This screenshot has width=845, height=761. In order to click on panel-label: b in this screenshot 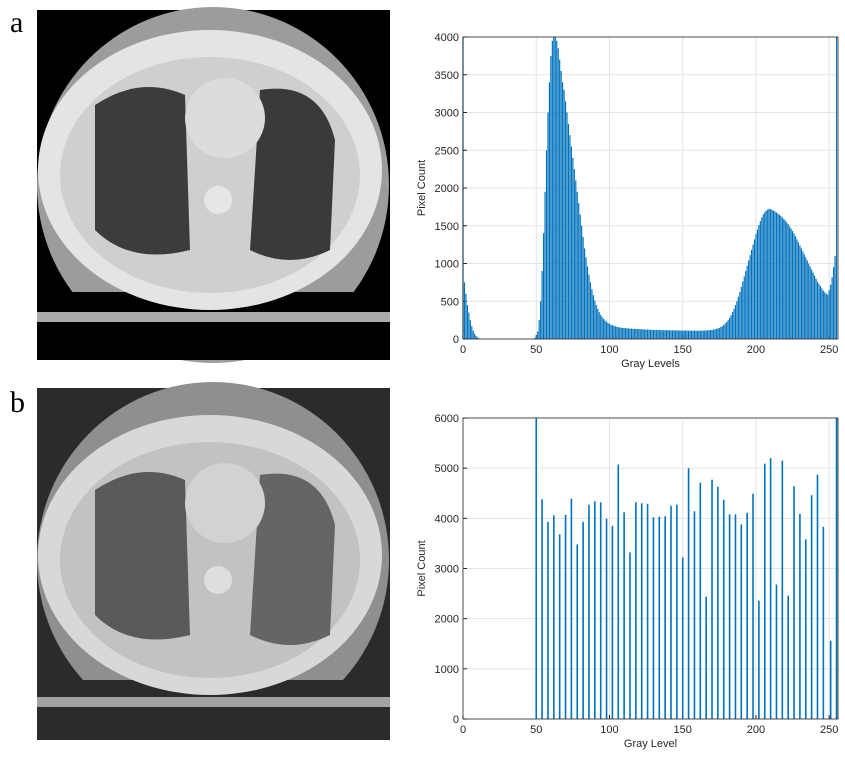, I will do `click(17, 402)`.